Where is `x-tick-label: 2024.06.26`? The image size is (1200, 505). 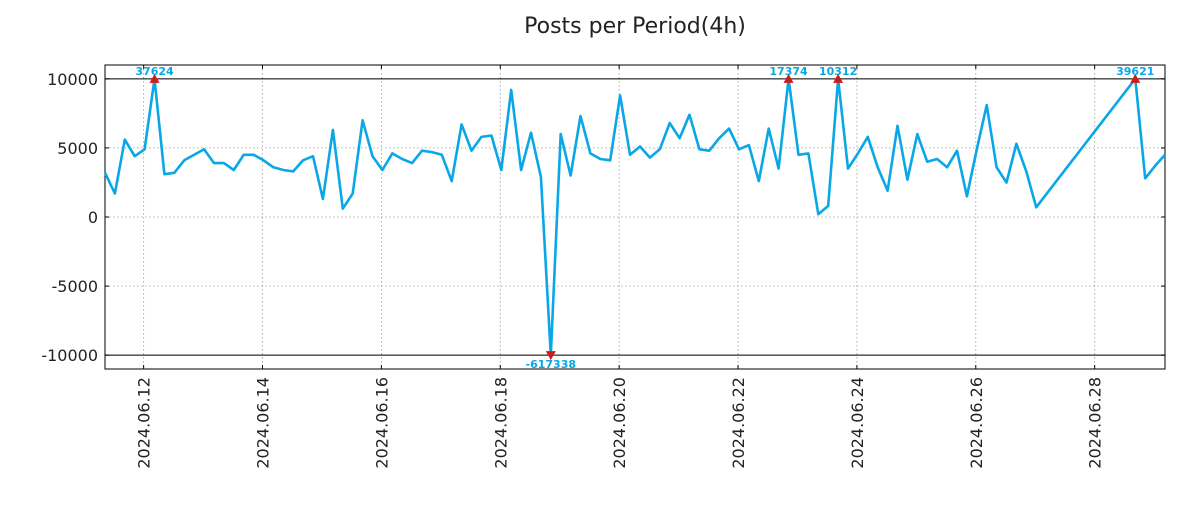
x-tick-label: 2024.06.26 is located at coordinates (976, 423).